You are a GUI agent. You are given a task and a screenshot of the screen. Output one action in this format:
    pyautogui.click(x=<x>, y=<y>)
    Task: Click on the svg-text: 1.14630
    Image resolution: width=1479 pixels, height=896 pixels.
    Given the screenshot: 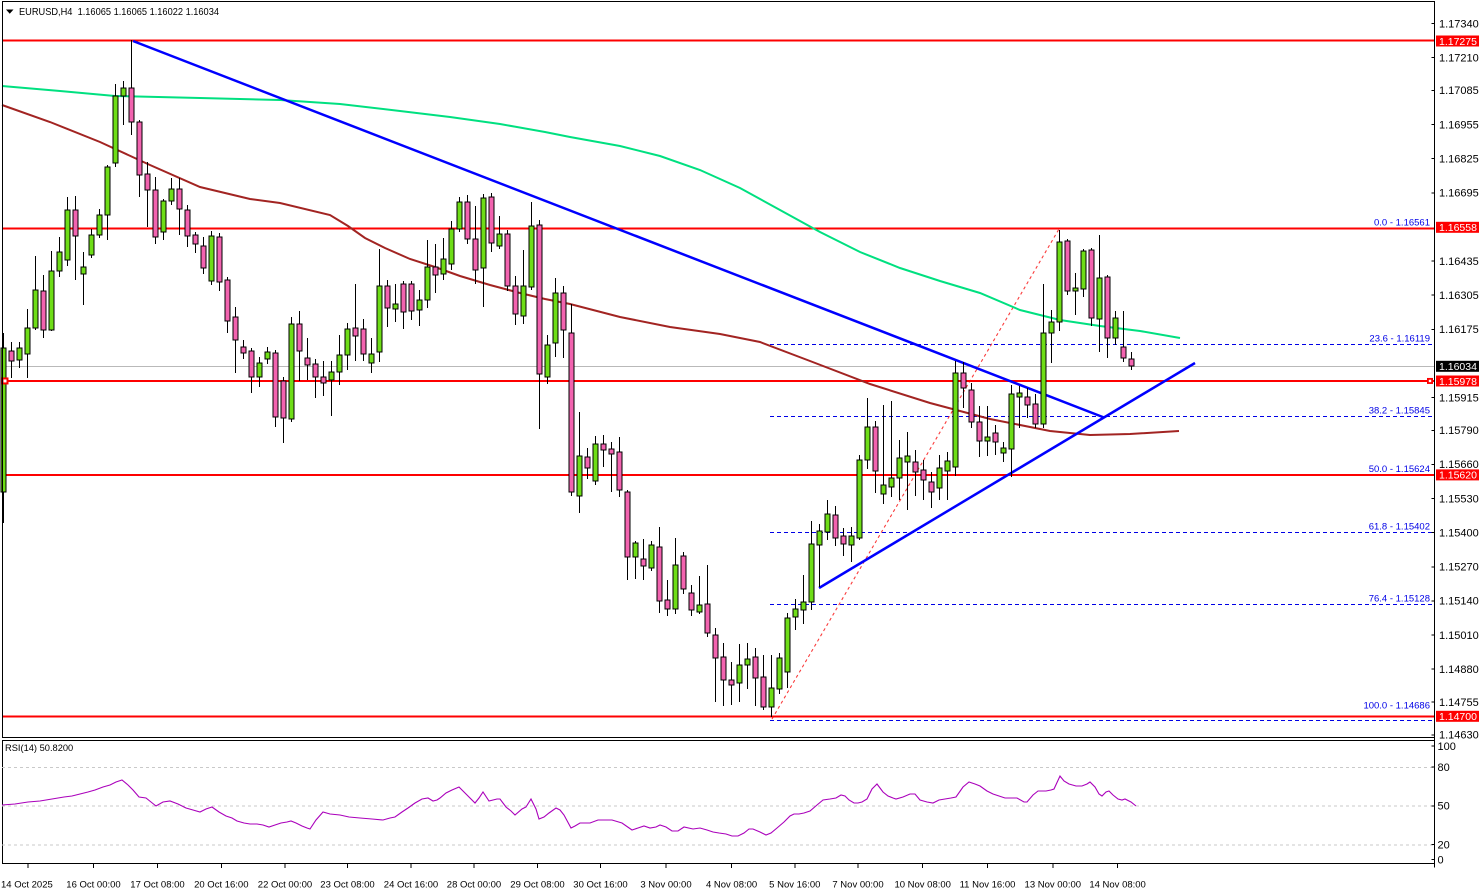 What is the action you would take?
    pyautogui.click(x=1459, y=736)
    